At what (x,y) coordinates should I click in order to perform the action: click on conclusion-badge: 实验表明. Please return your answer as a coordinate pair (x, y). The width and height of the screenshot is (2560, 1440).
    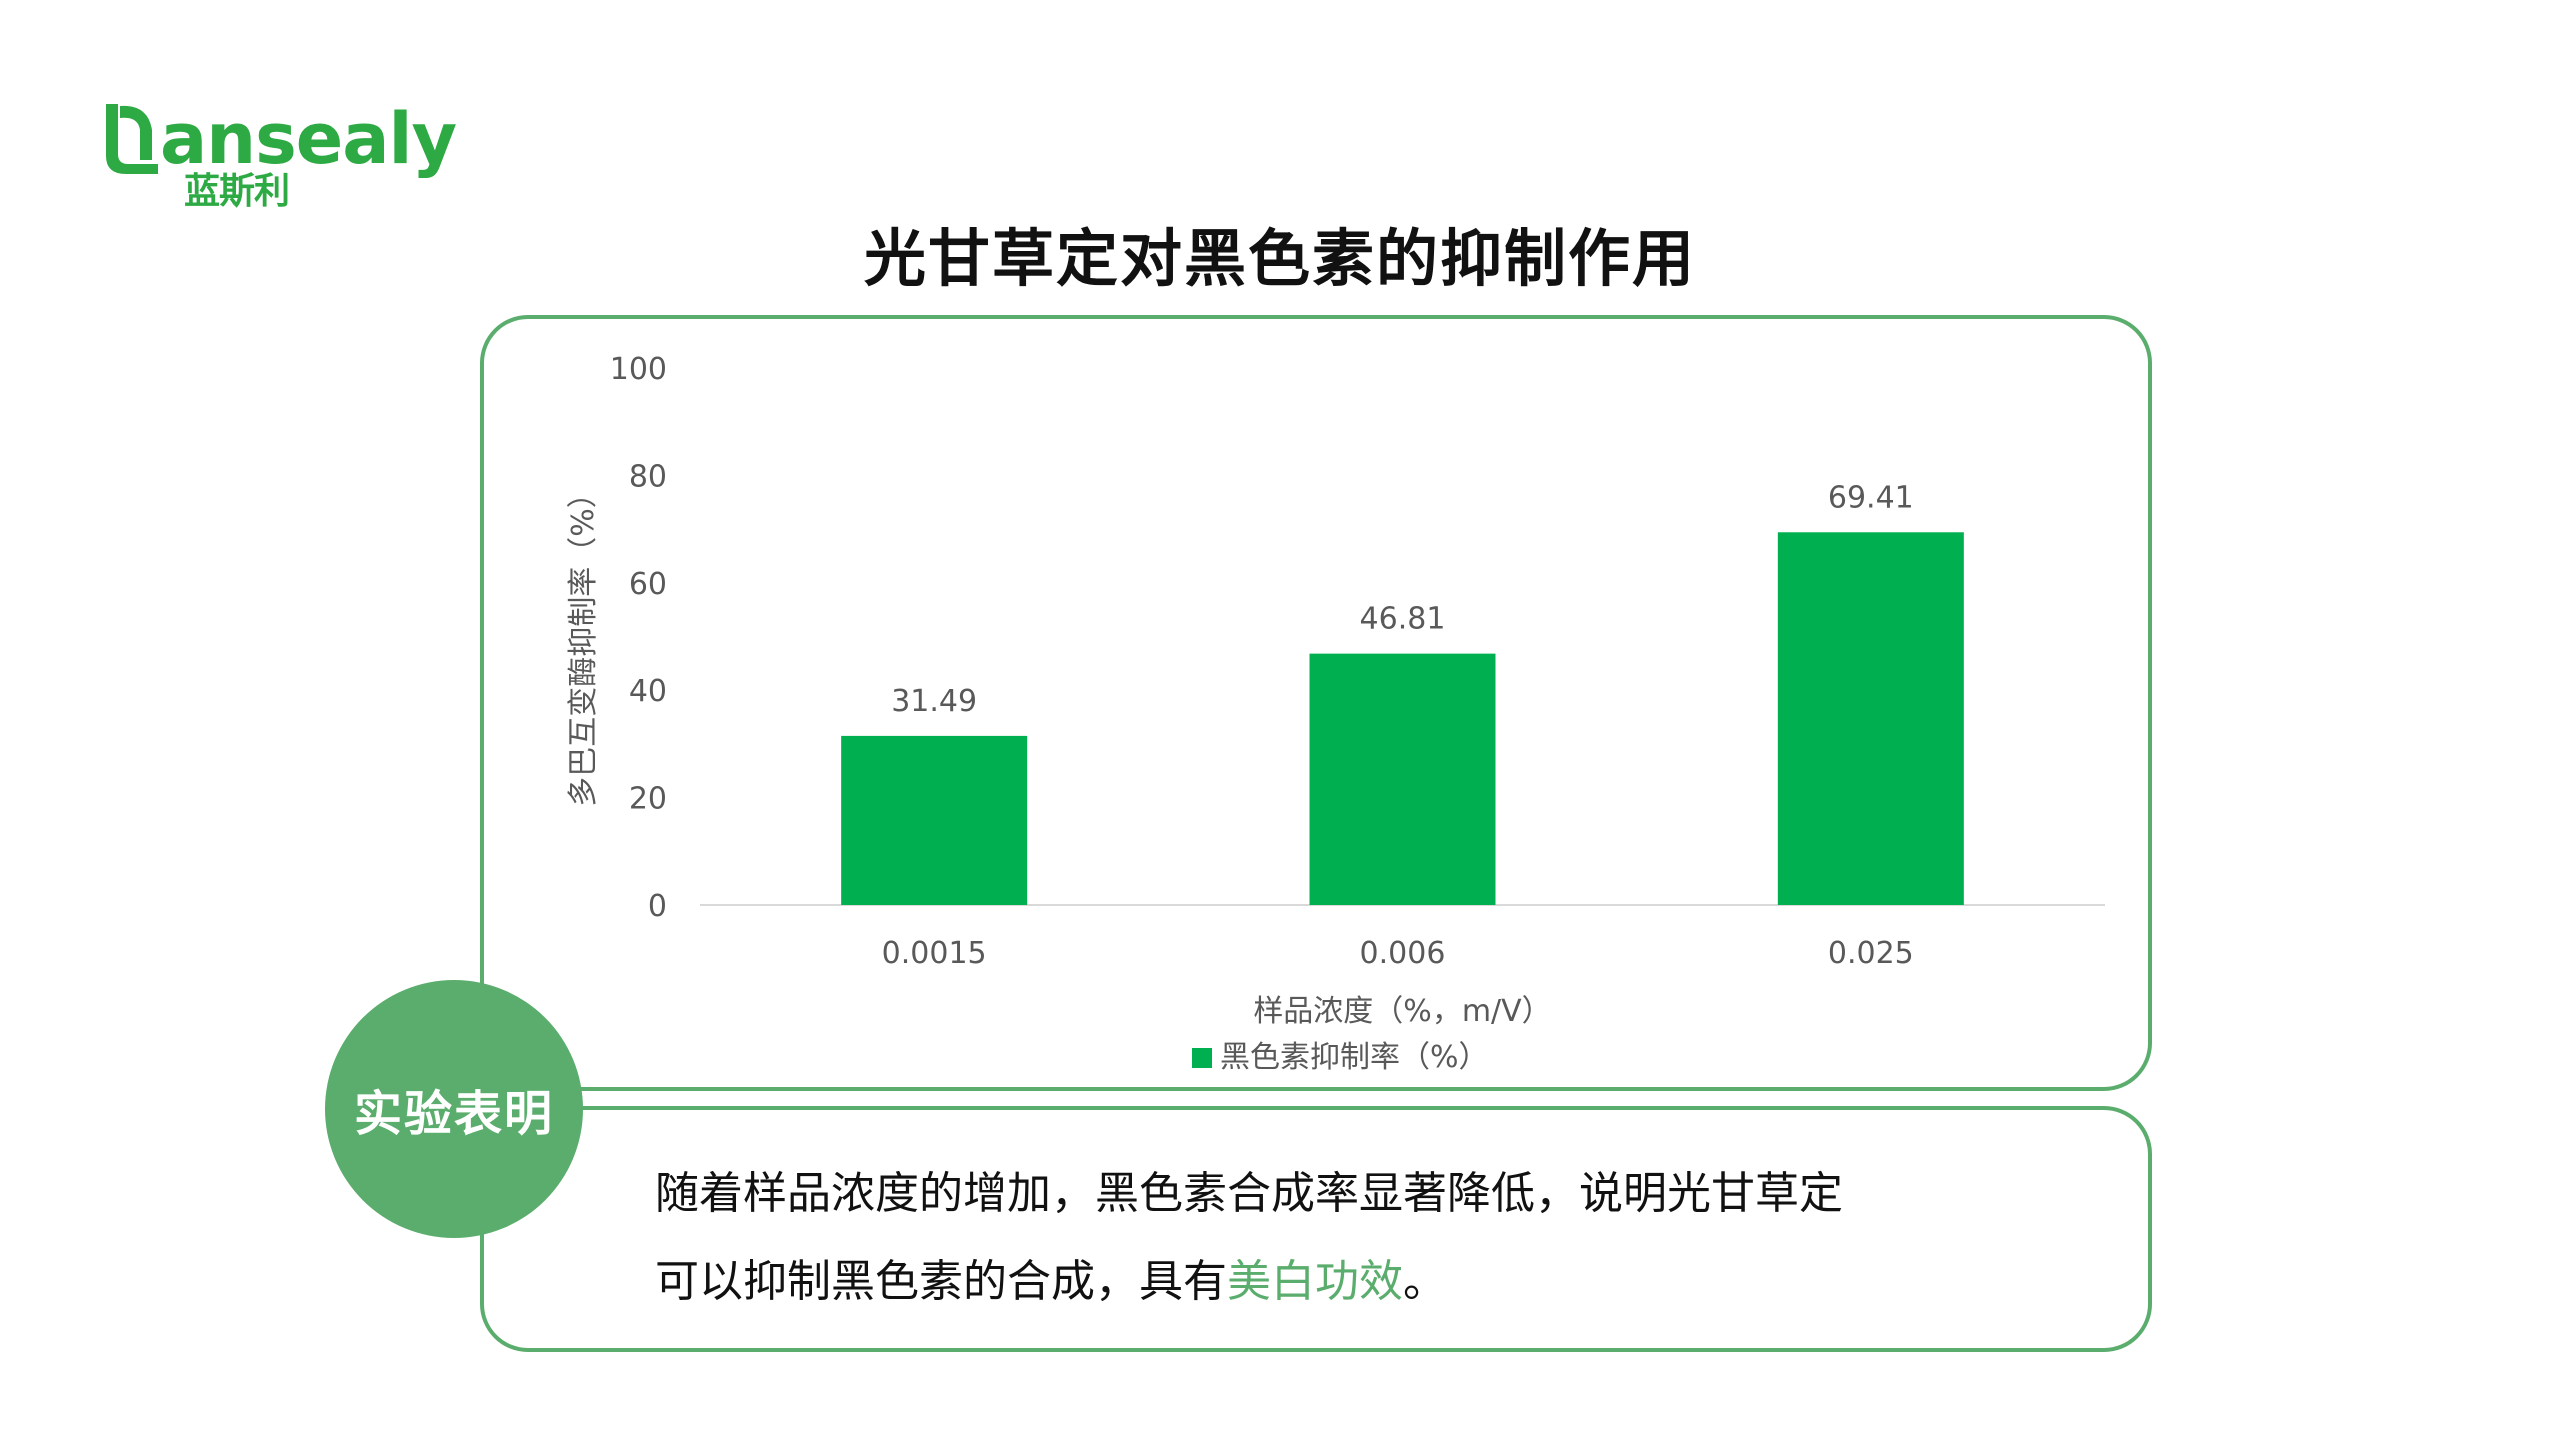
    Looking at the image, I should click on (454, 1109).